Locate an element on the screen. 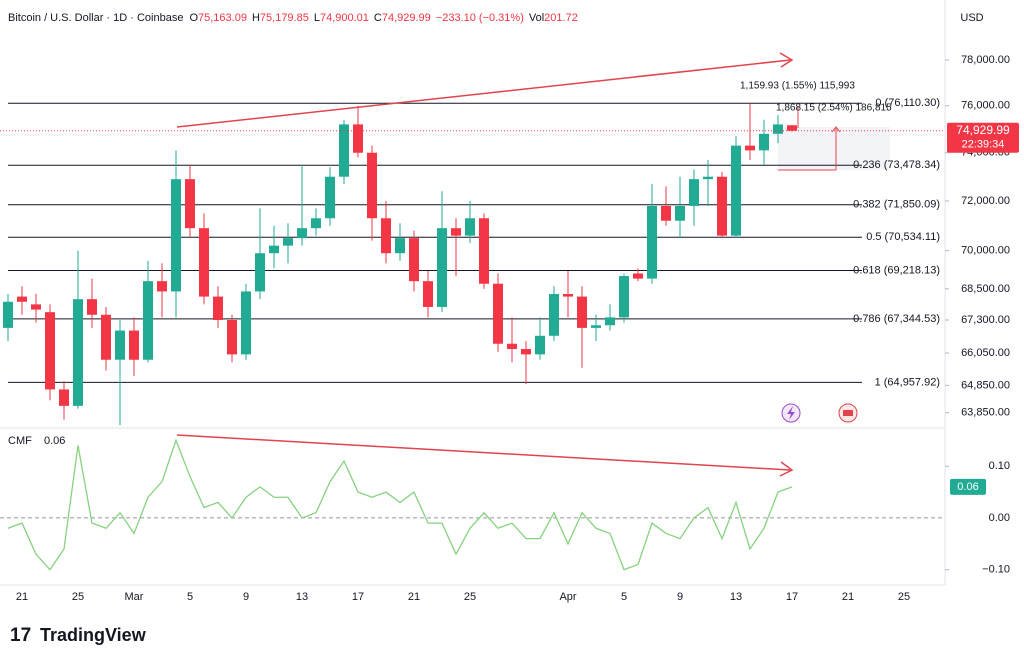  price-tag is located at coordinates (983, 137).